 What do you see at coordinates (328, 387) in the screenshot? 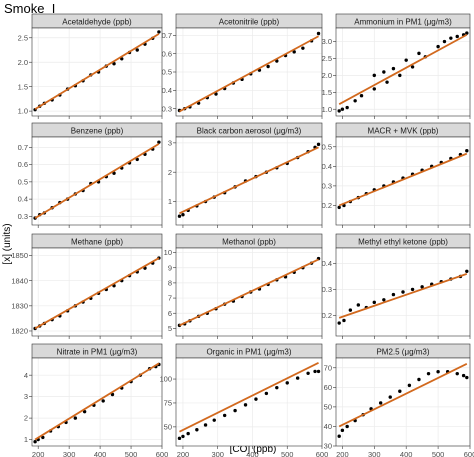
I see `y-tick-label: 60` at bounding box center [328, 387].